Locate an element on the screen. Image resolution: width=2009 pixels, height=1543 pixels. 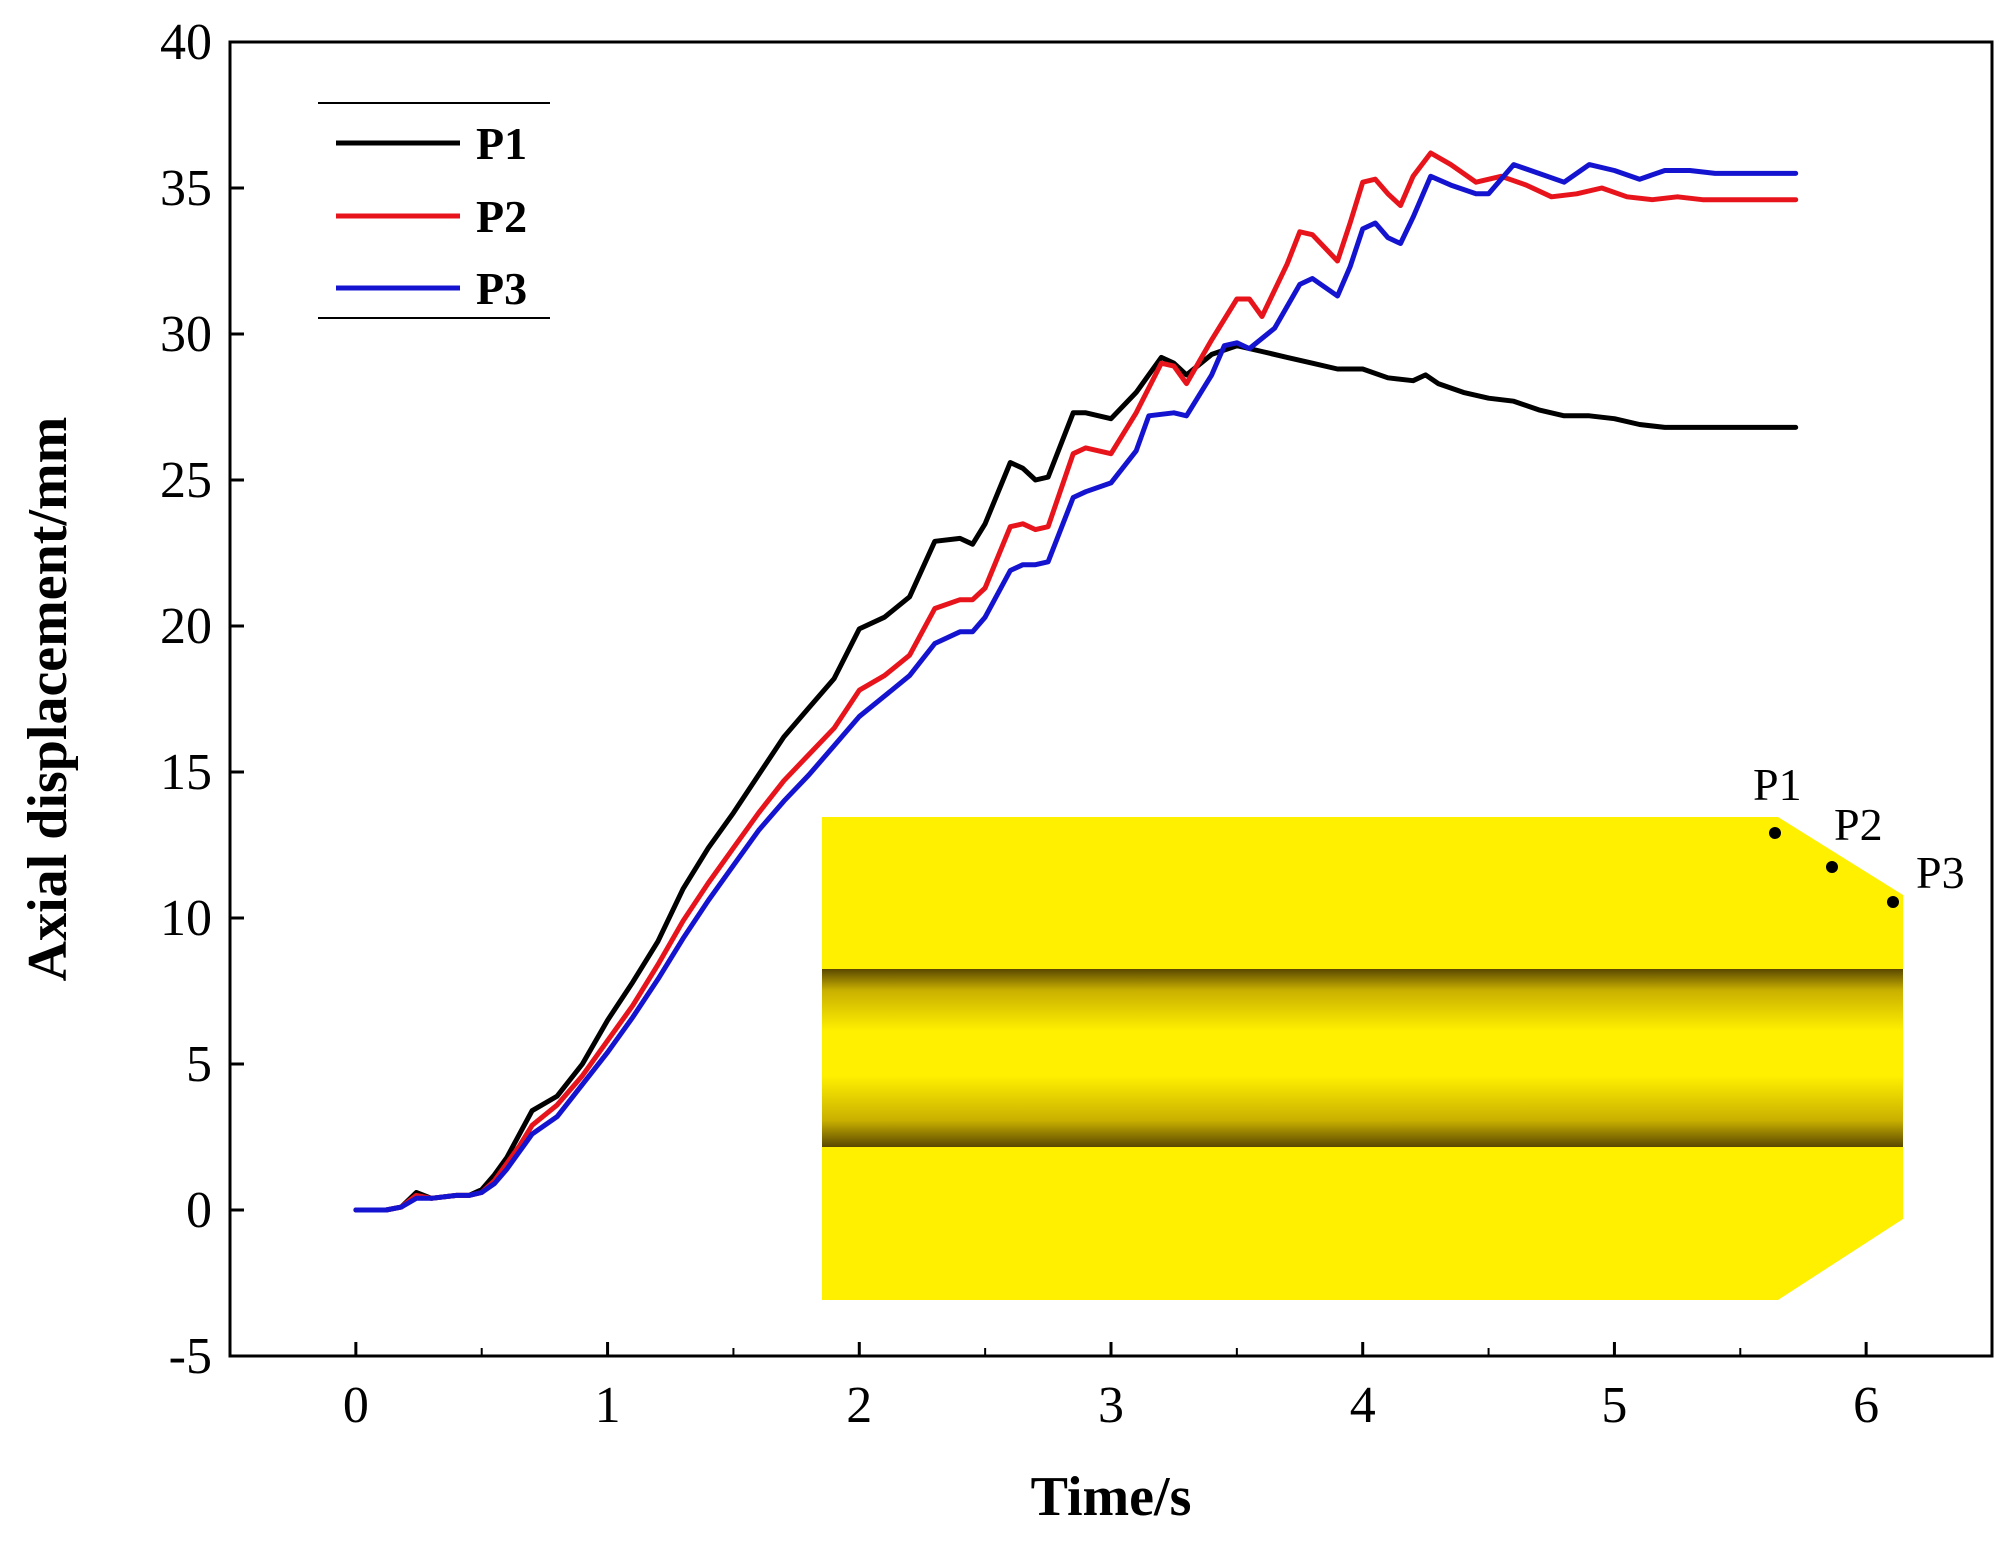
y-tick-label: 0 is located at coordinates (199, 1210).